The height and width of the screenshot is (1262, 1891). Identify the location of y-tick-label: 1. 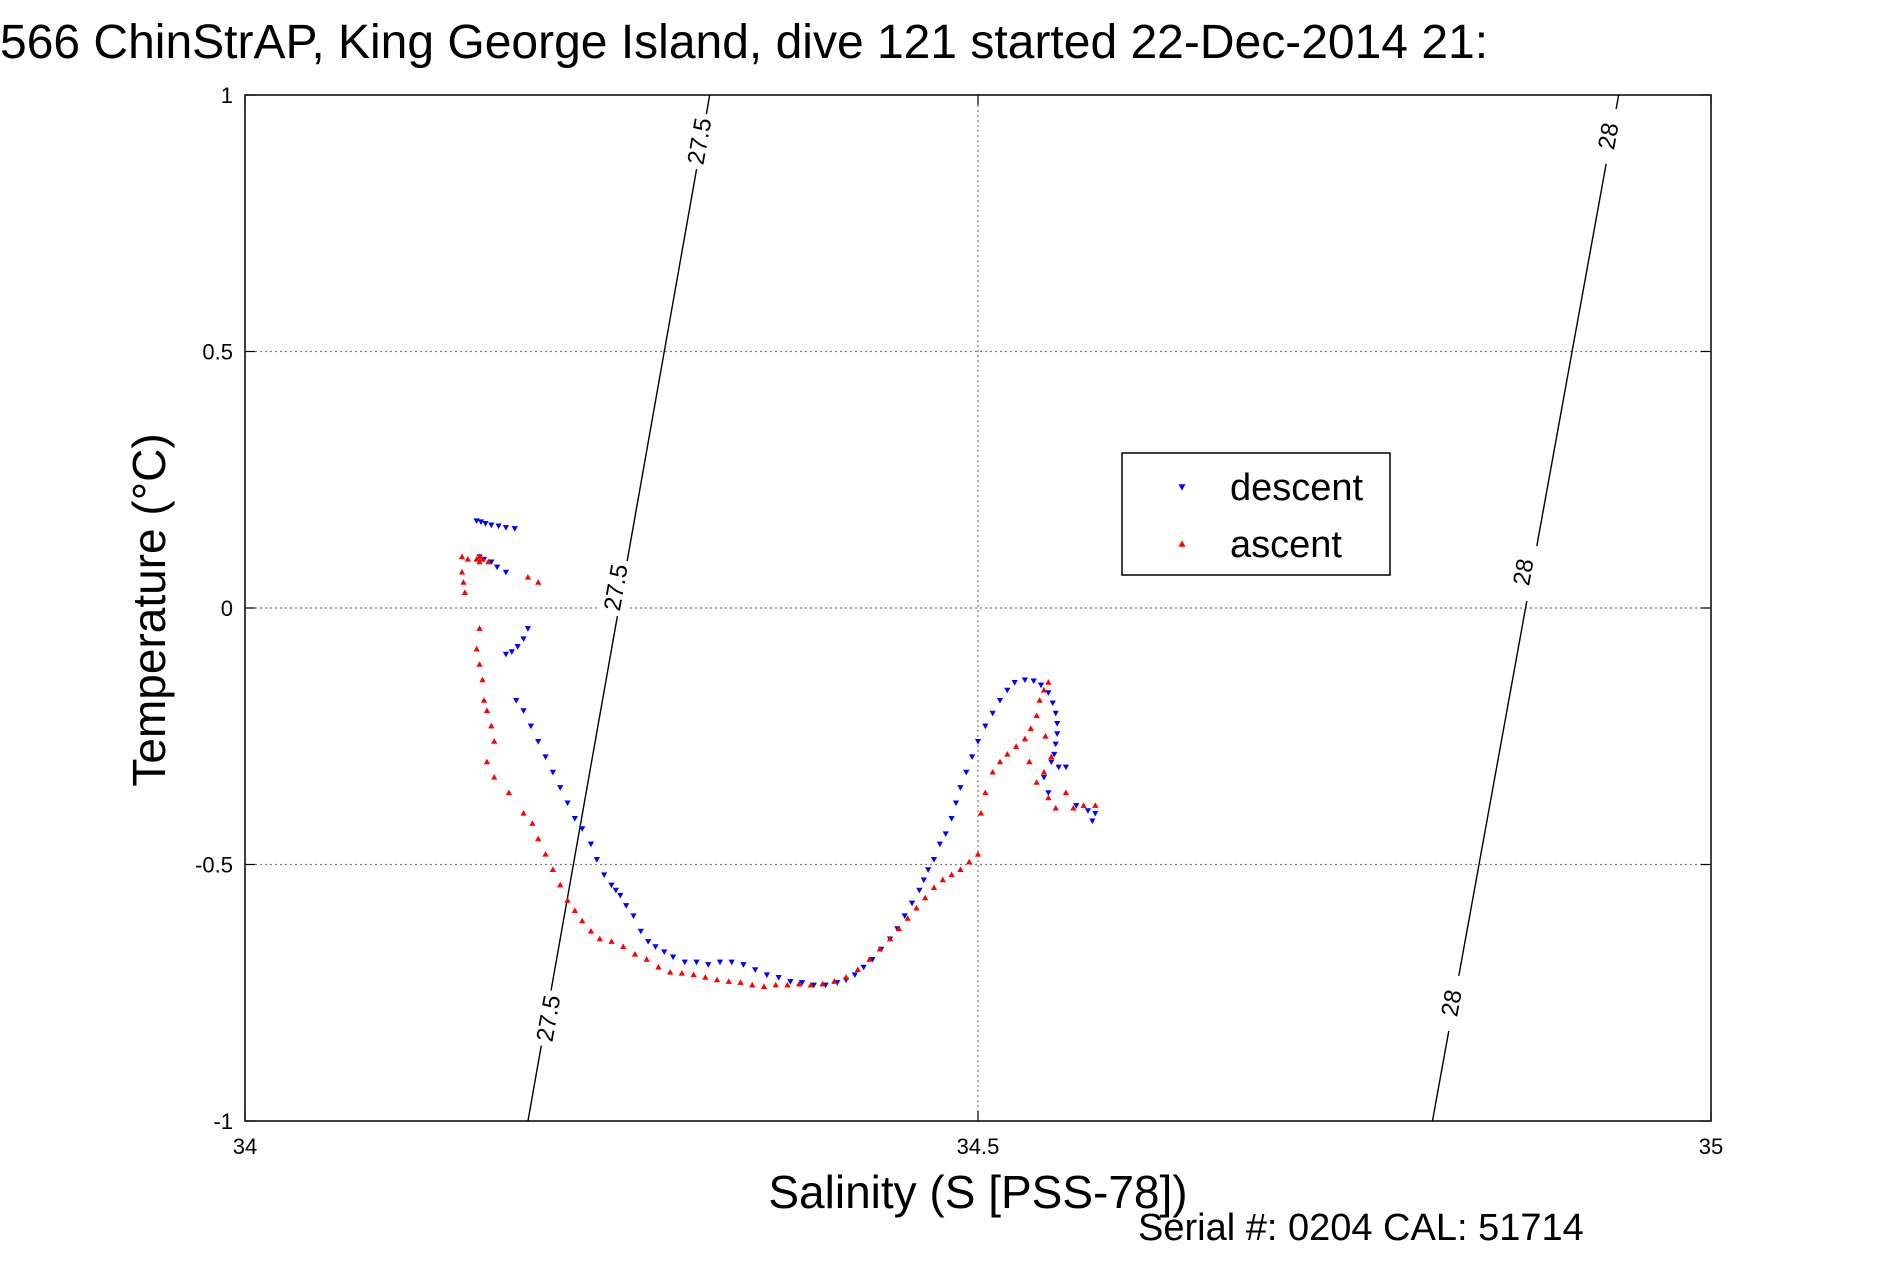
(227, 95).